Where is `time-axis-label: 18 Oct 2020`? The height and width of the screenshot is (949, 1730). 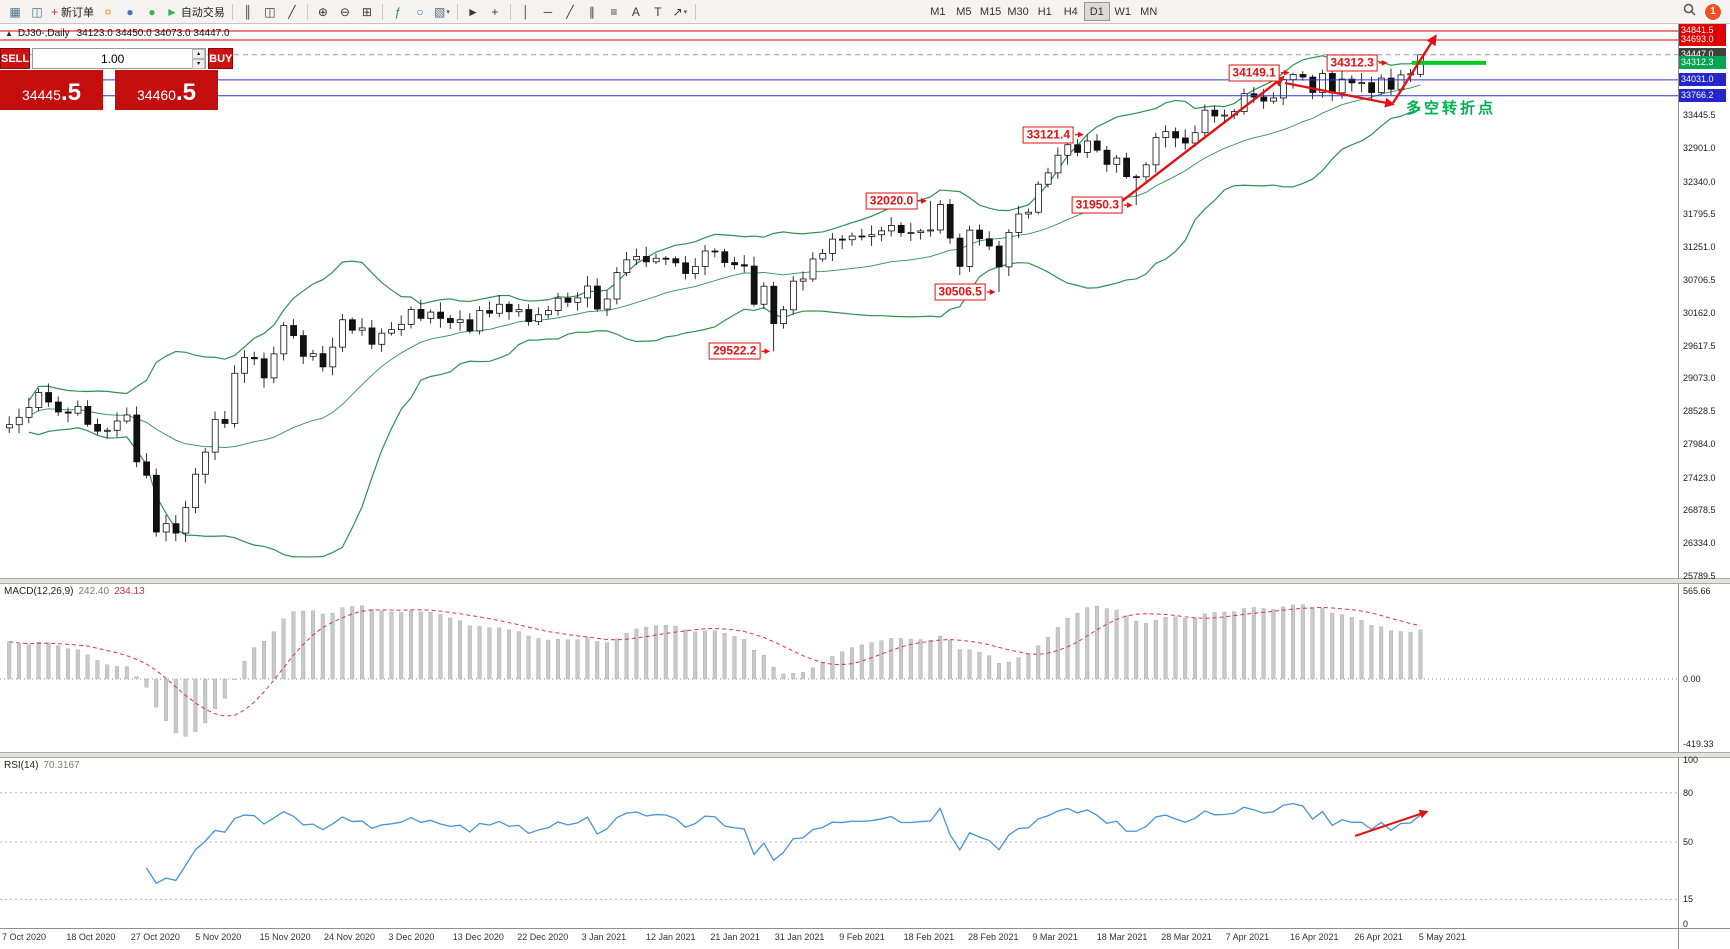 time-axis-label: 18 Oct 2020 is located at coordinates (91, 937).